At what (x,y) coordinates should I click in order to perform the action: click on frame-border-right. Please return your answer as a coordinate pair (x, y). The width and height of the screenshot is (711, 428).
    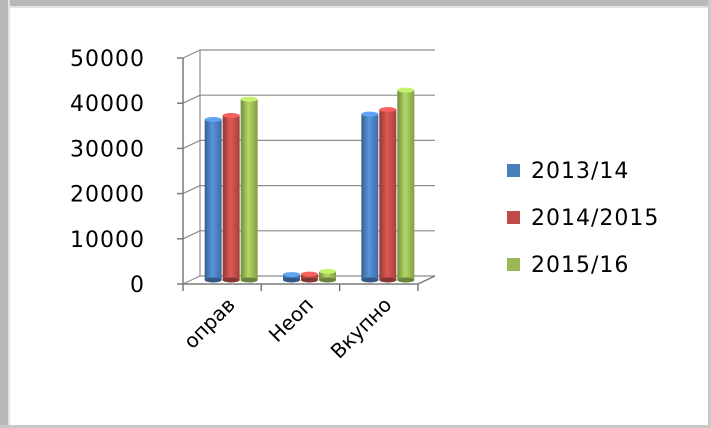
    Looking at the image, I should click on (709, 214).